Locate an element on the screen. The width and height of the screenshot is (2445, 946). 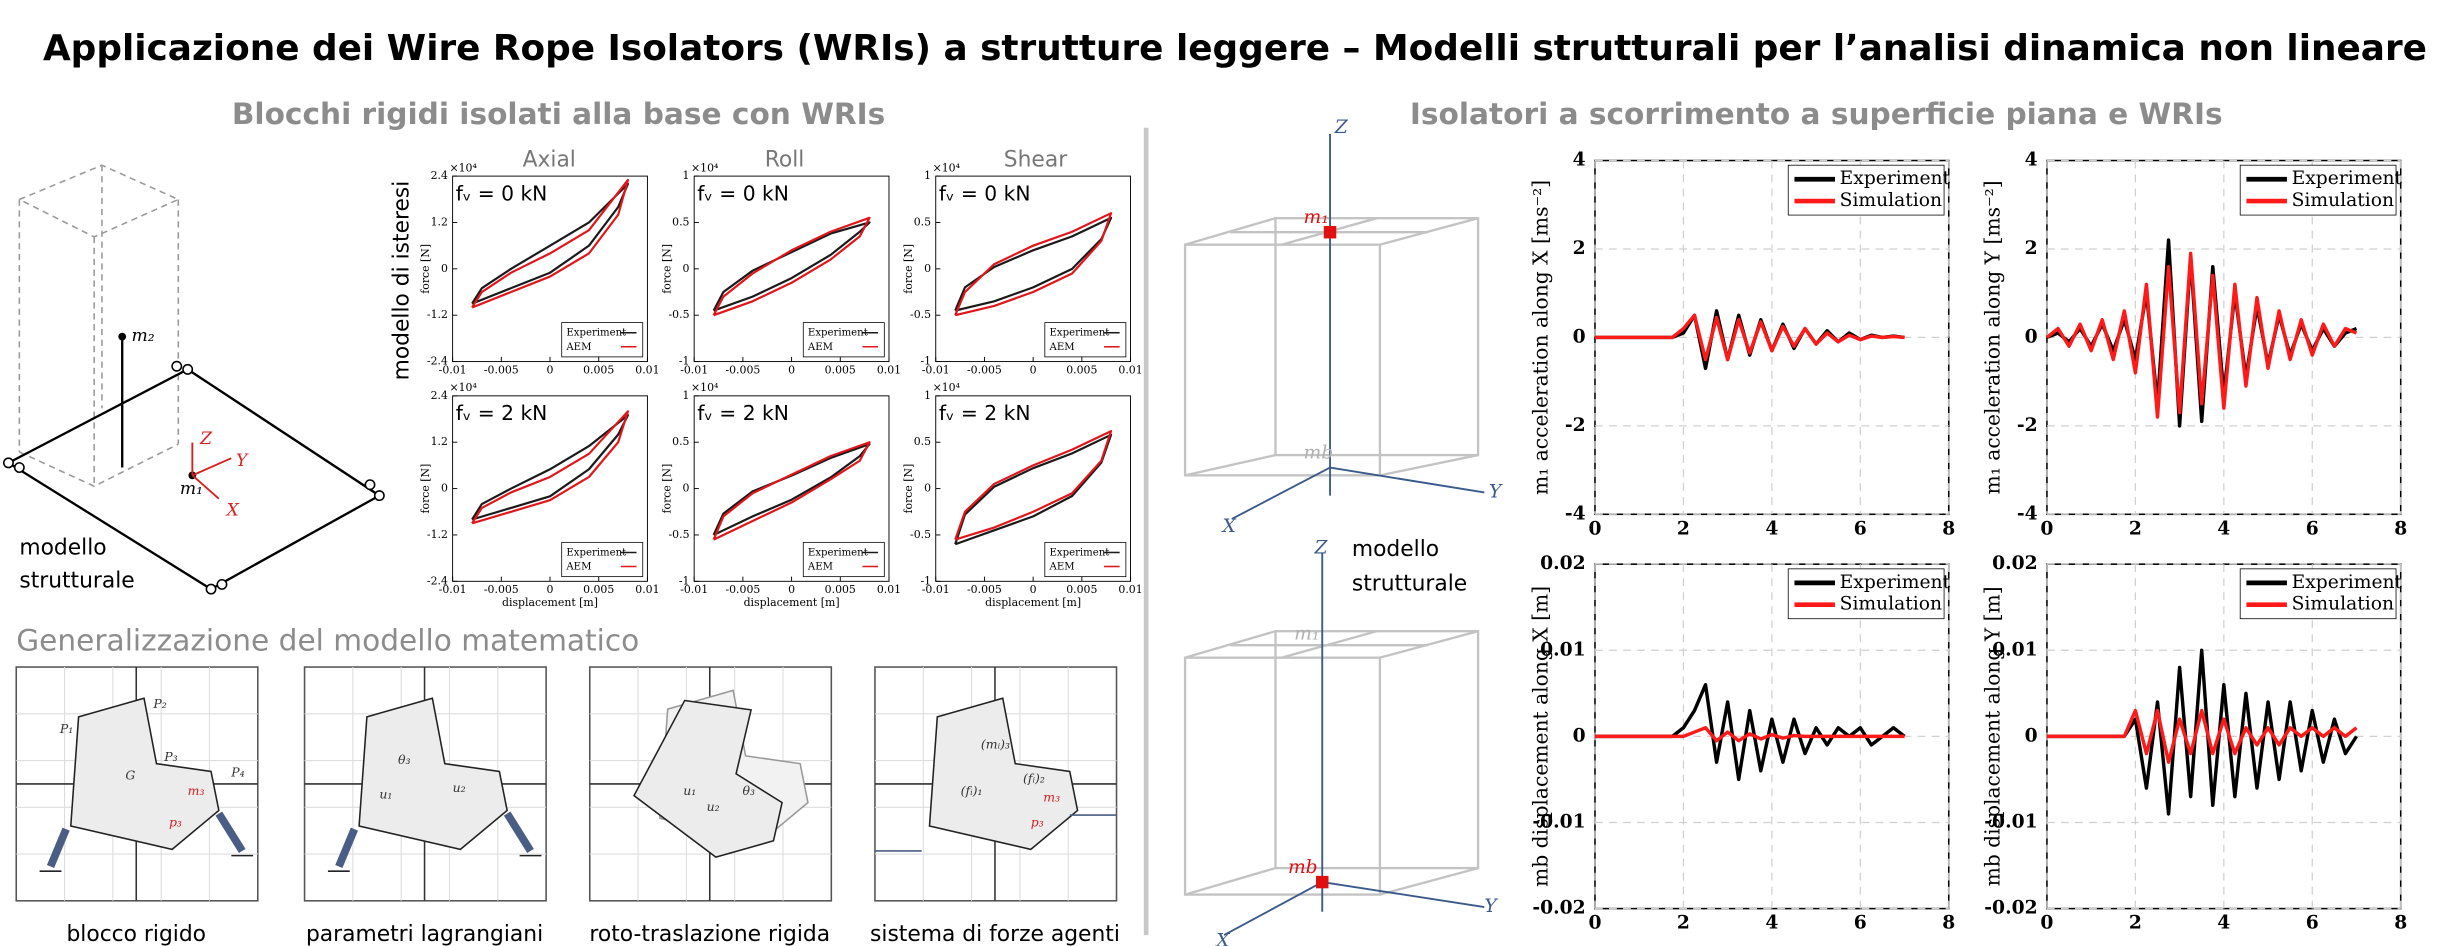
hysteresis-label: modello di isteresi is located at coordinates (402, 281).